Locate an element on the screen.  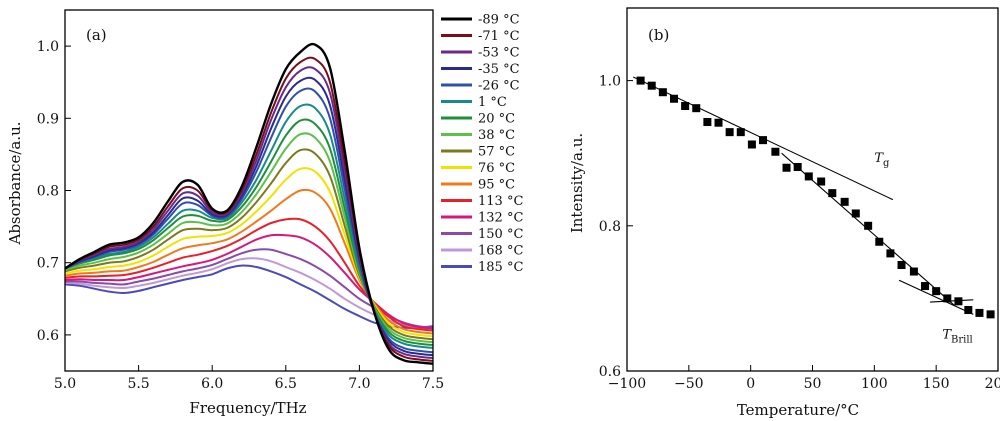
panel-a-legend-entry: -35 °C is located at coordinates (499, 69).